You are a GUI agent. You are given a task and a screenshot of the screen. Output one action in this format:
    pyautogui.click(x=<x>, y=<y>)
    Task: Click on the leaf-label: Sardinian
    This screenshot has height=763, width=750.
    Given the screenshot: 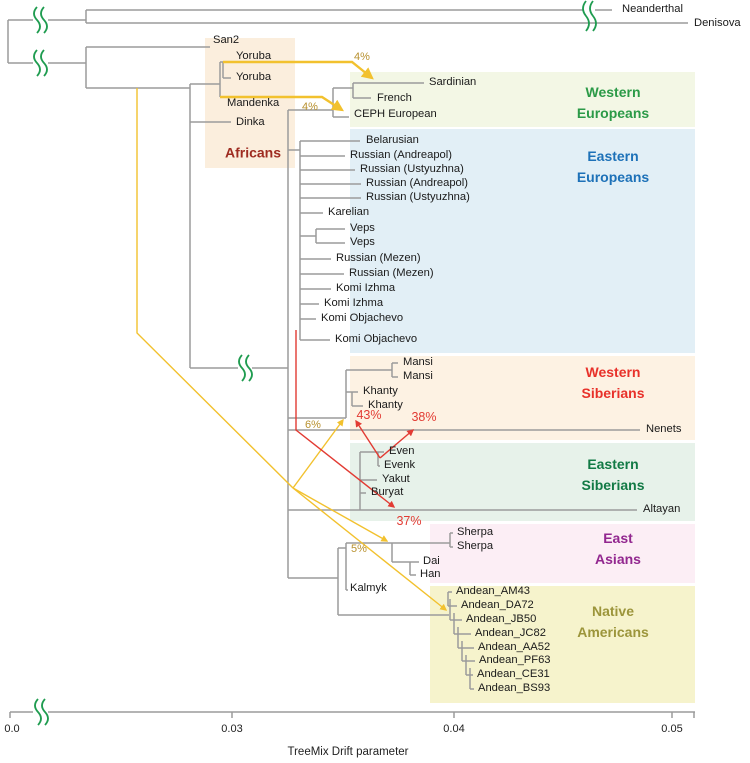 What is the action you would take?
    pyautogui.click(x=453, y=82)
    